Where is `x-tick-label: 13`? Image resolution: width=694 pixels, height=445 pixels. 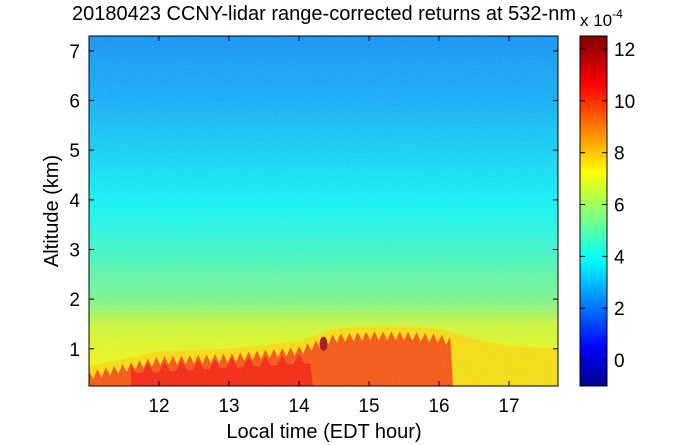 x-tick-label: 13 is located at coordinates (228, 406).